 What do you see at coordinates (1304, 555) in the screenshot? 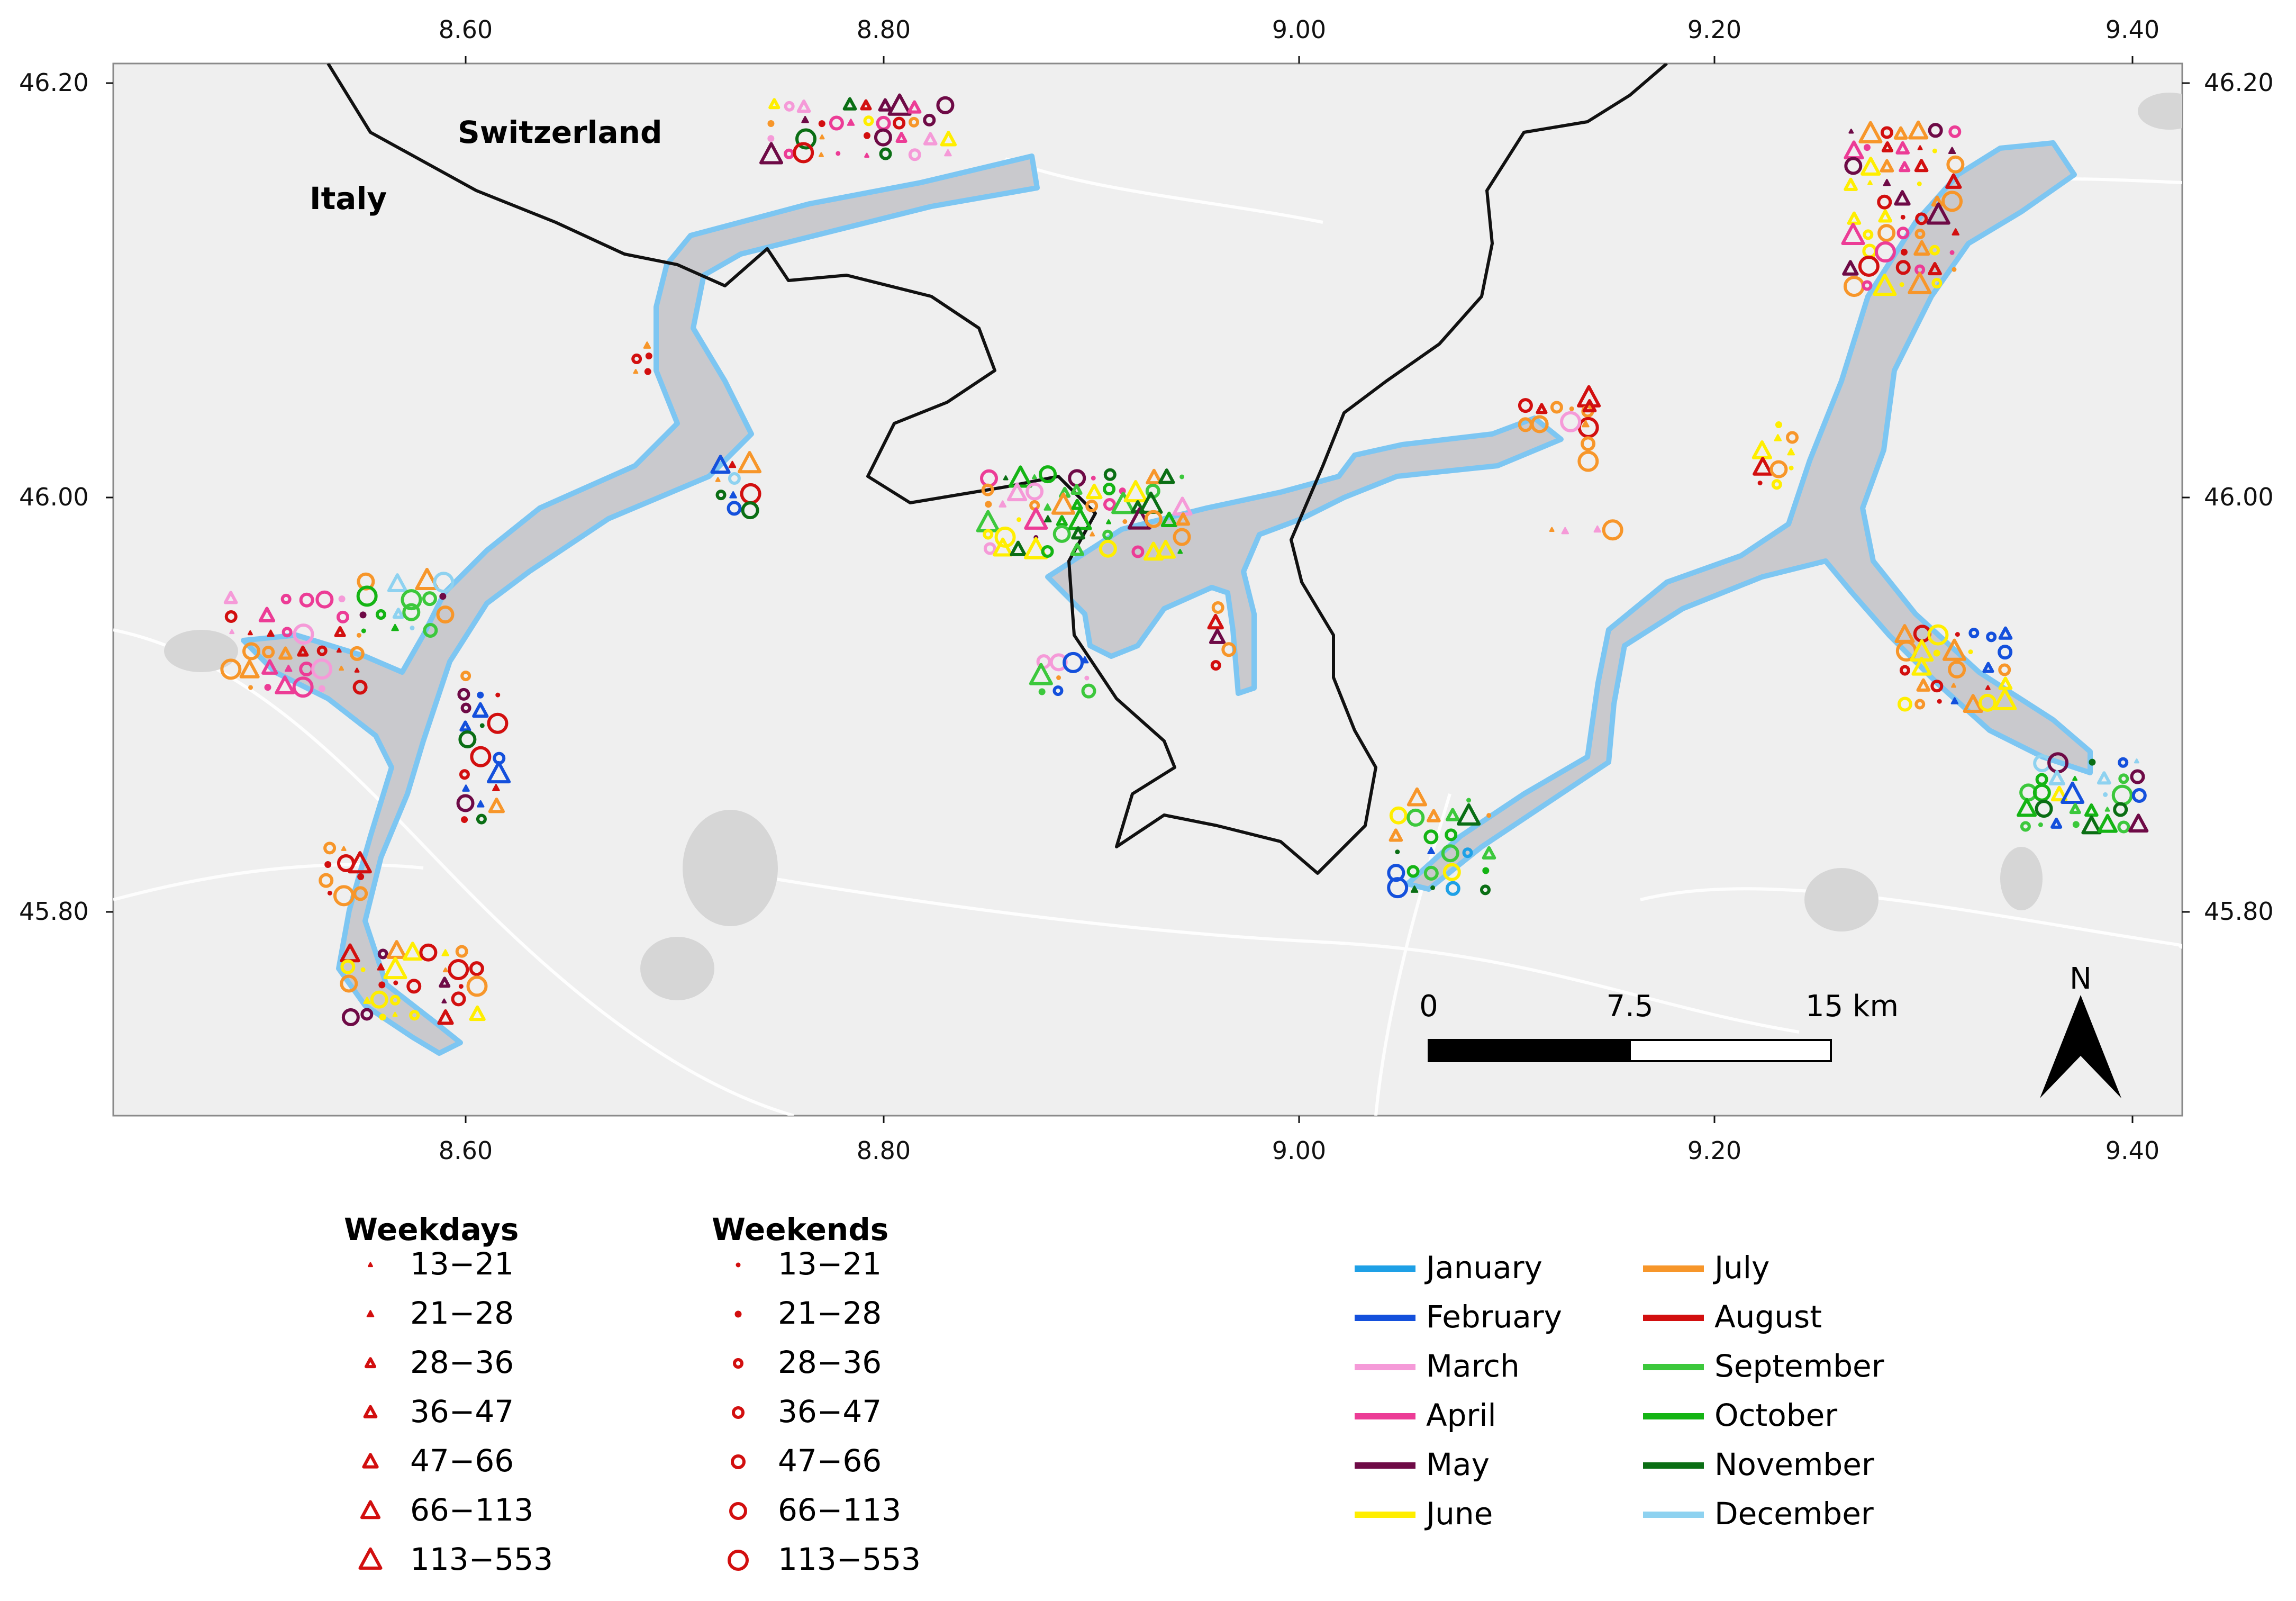
I see `lake-lugano` at bounding box center [1304, 555].